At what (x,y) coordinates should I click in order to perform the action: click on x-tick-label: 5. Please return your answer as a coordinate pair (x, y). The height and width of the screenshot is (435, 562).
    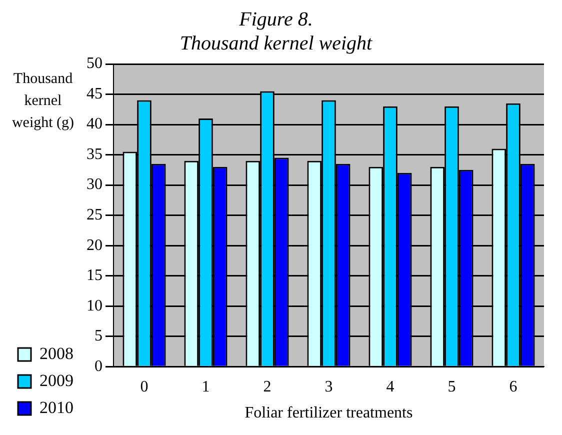
    Looking at the image, I should click on (452, 387).